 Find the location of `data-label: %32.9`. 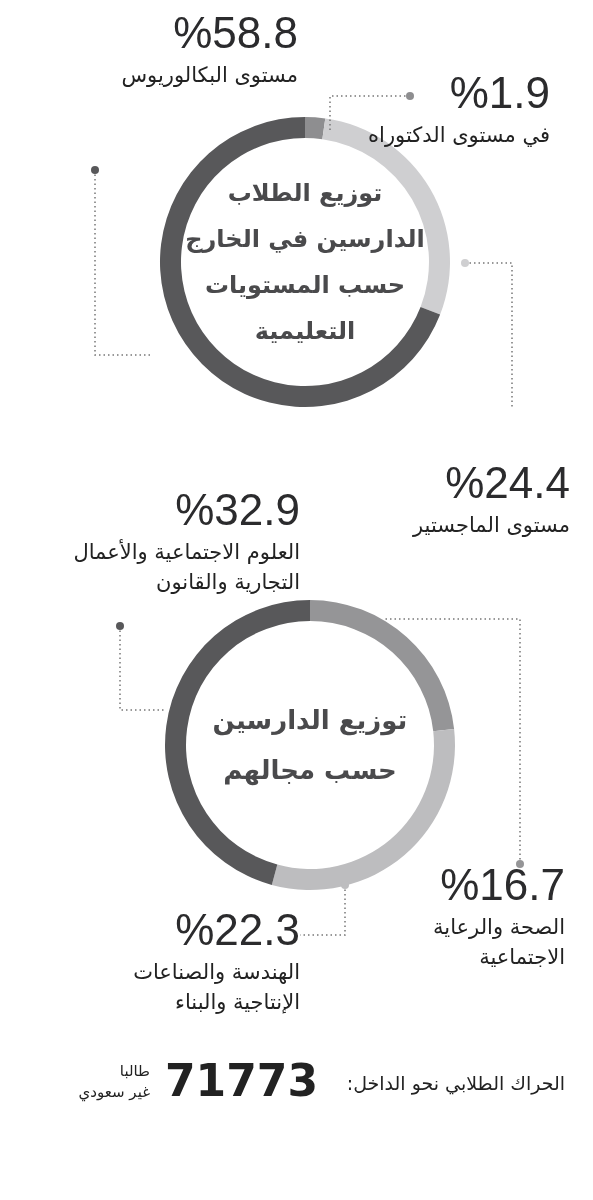

data-label: %32.9 is located at coordinates (237, 509).